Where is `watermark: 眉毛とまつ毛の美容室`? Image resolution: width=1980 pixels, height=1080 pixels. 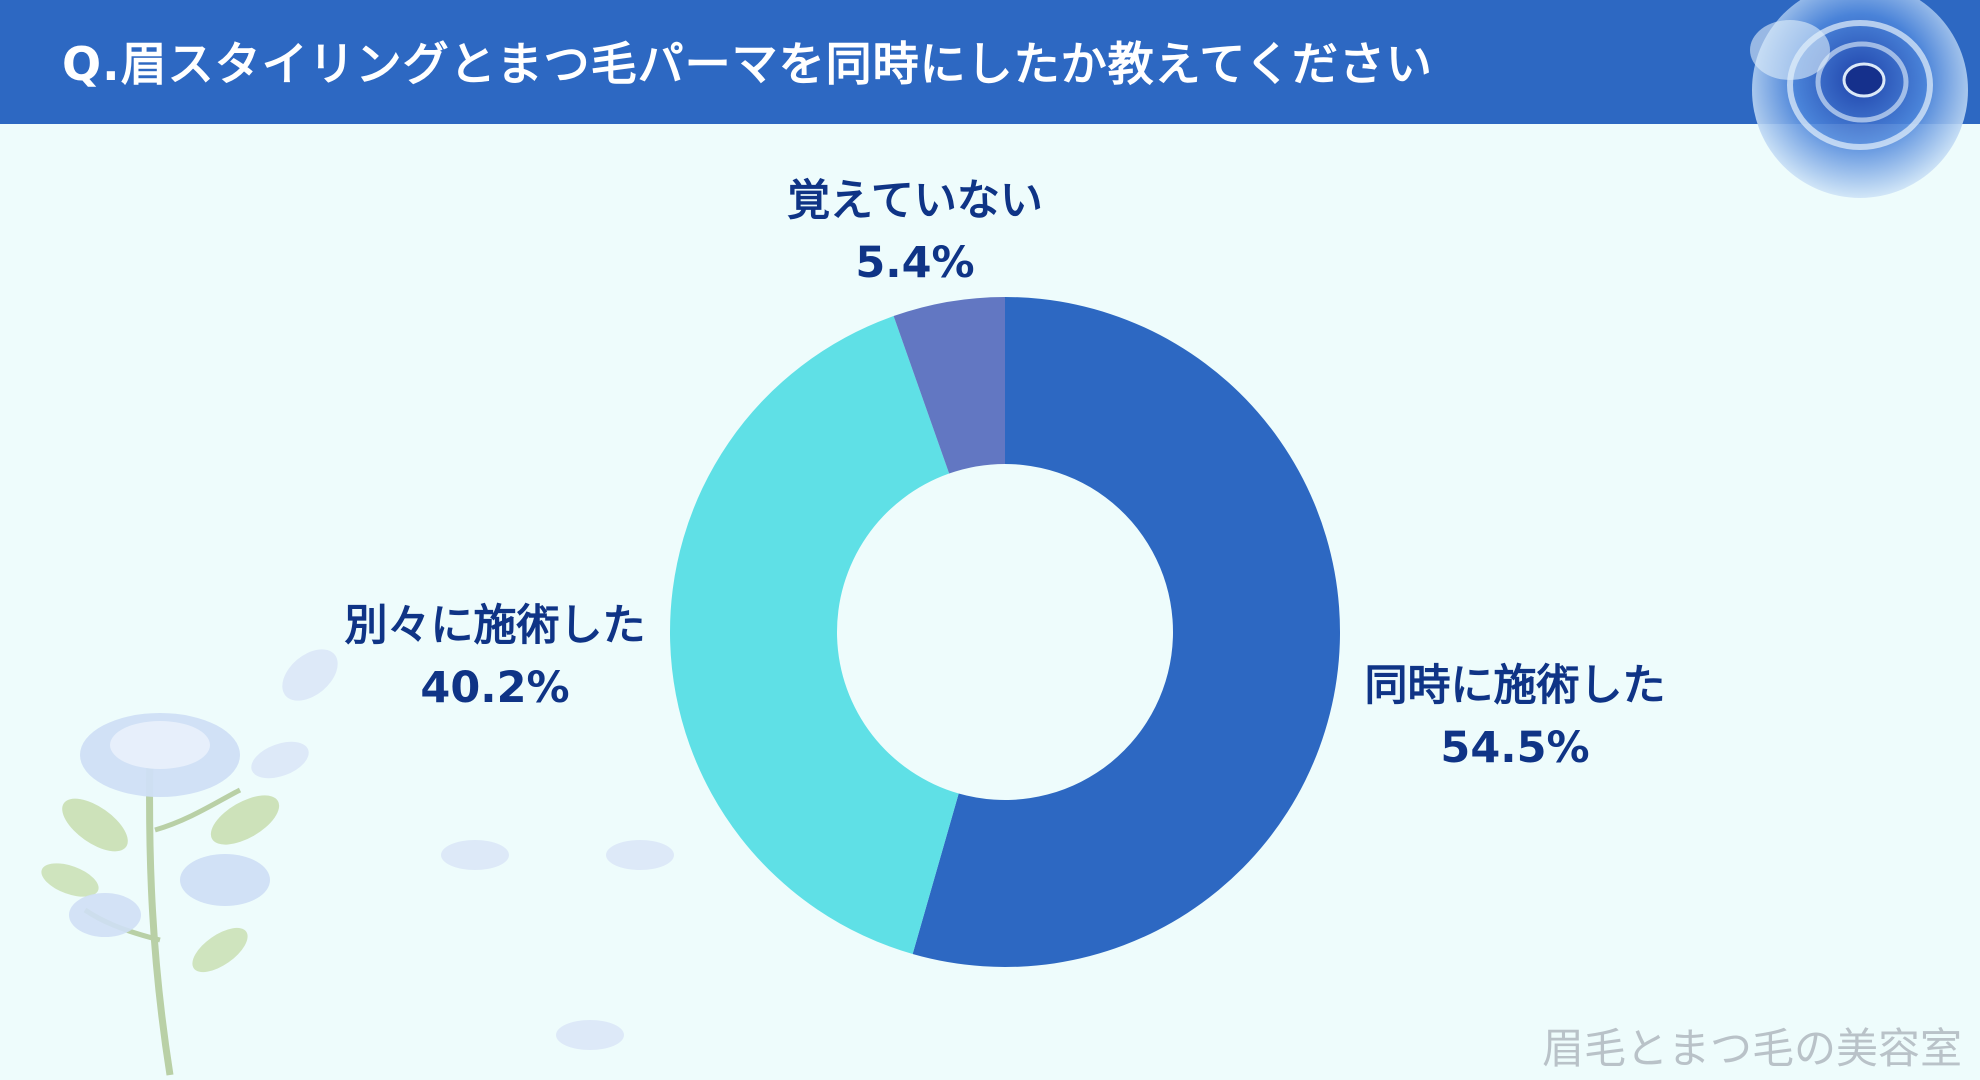
watermark: 眉毛とまつ毛の美容室 is located at coordinates (1751, 1048).